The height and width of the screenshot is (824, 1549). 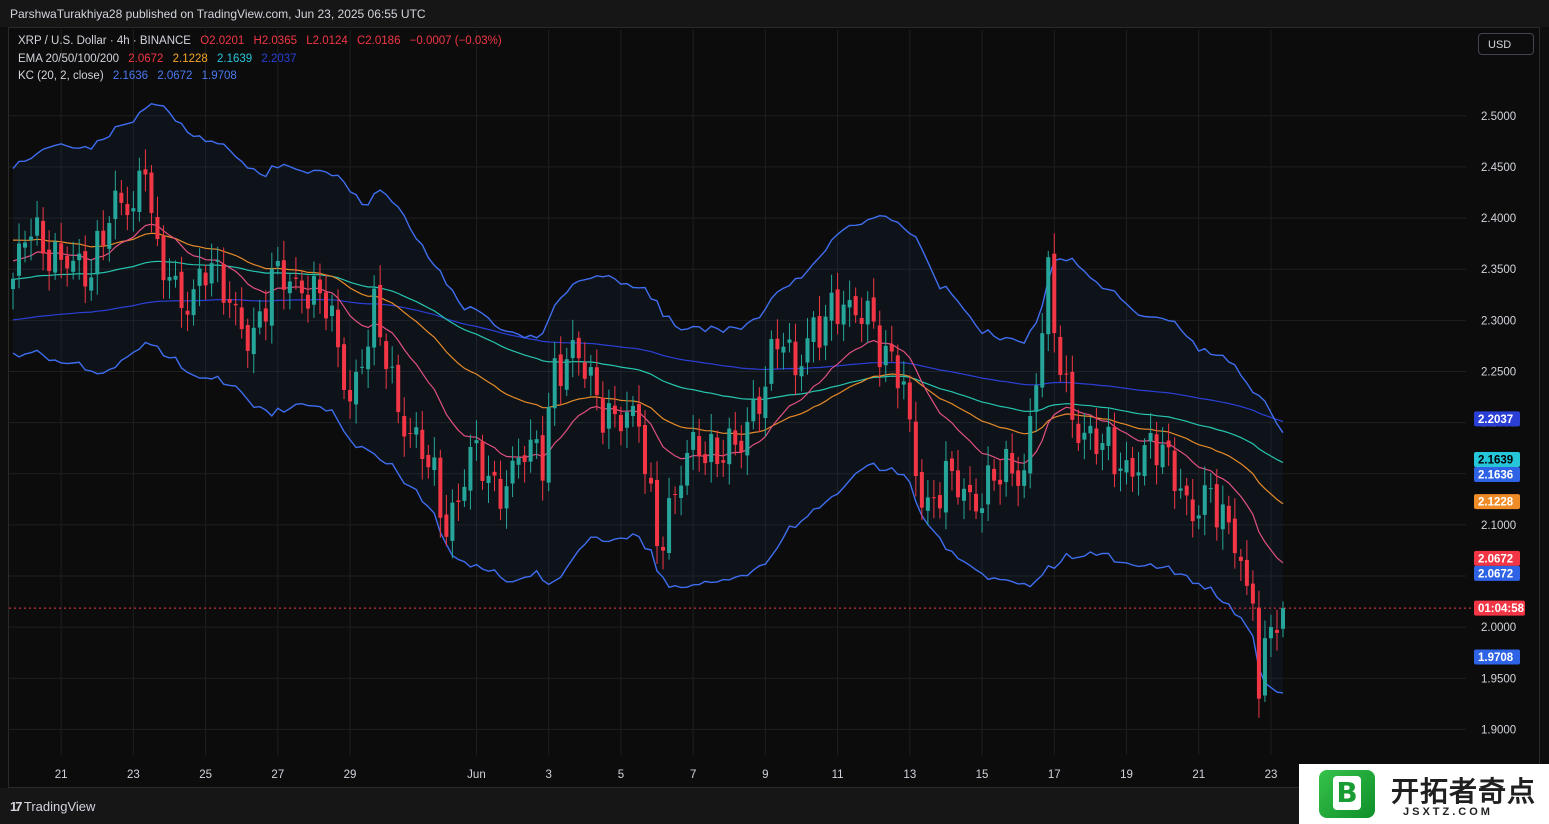 What do you see at coordinates (1498, 321) in the screenshot?
I see `y-tick-label: 2.3000` at bounding box center [1498, 321].